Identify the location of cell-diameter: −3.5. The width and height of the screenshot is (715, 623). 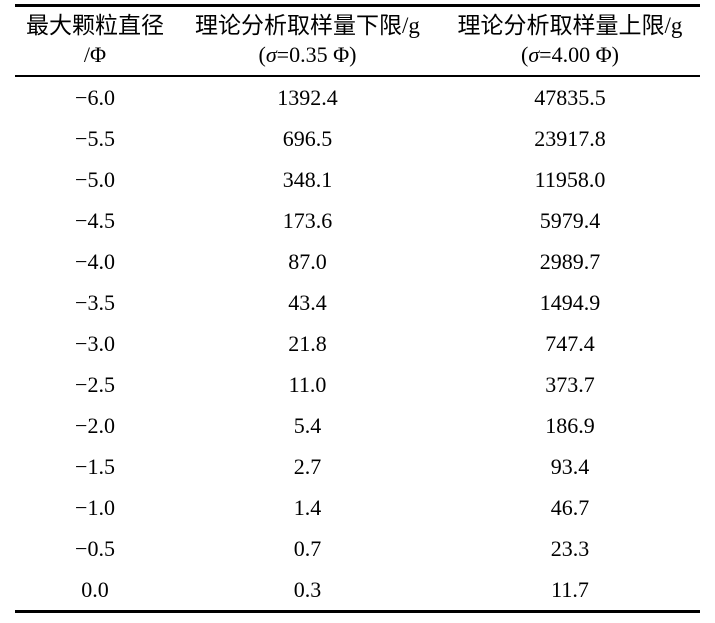
(95, 302).